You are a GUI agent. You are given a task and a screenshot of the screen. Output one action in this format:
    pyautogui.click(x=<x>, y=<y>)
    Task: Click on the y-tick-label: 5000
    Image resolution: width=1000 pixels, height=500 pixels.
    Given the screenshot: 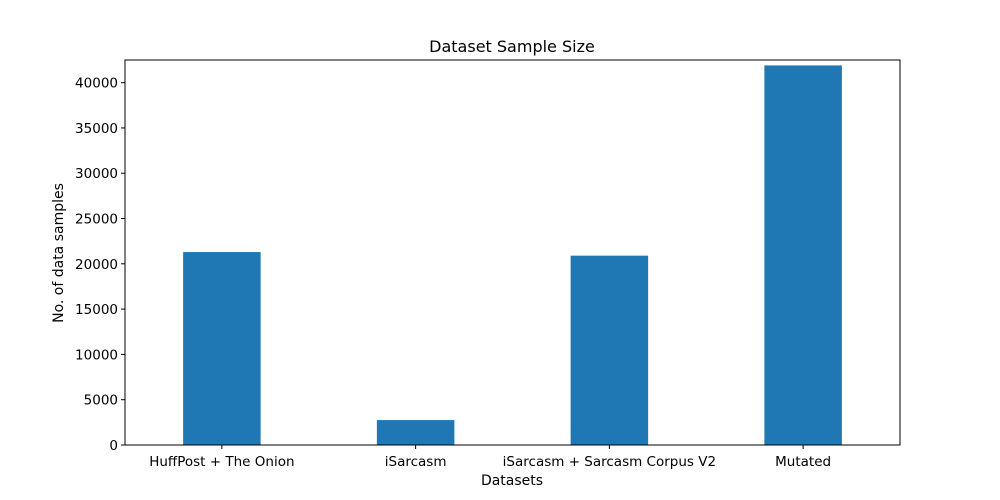 What is the action you would take?
    pyautogui.click(x=101, y=401)
    